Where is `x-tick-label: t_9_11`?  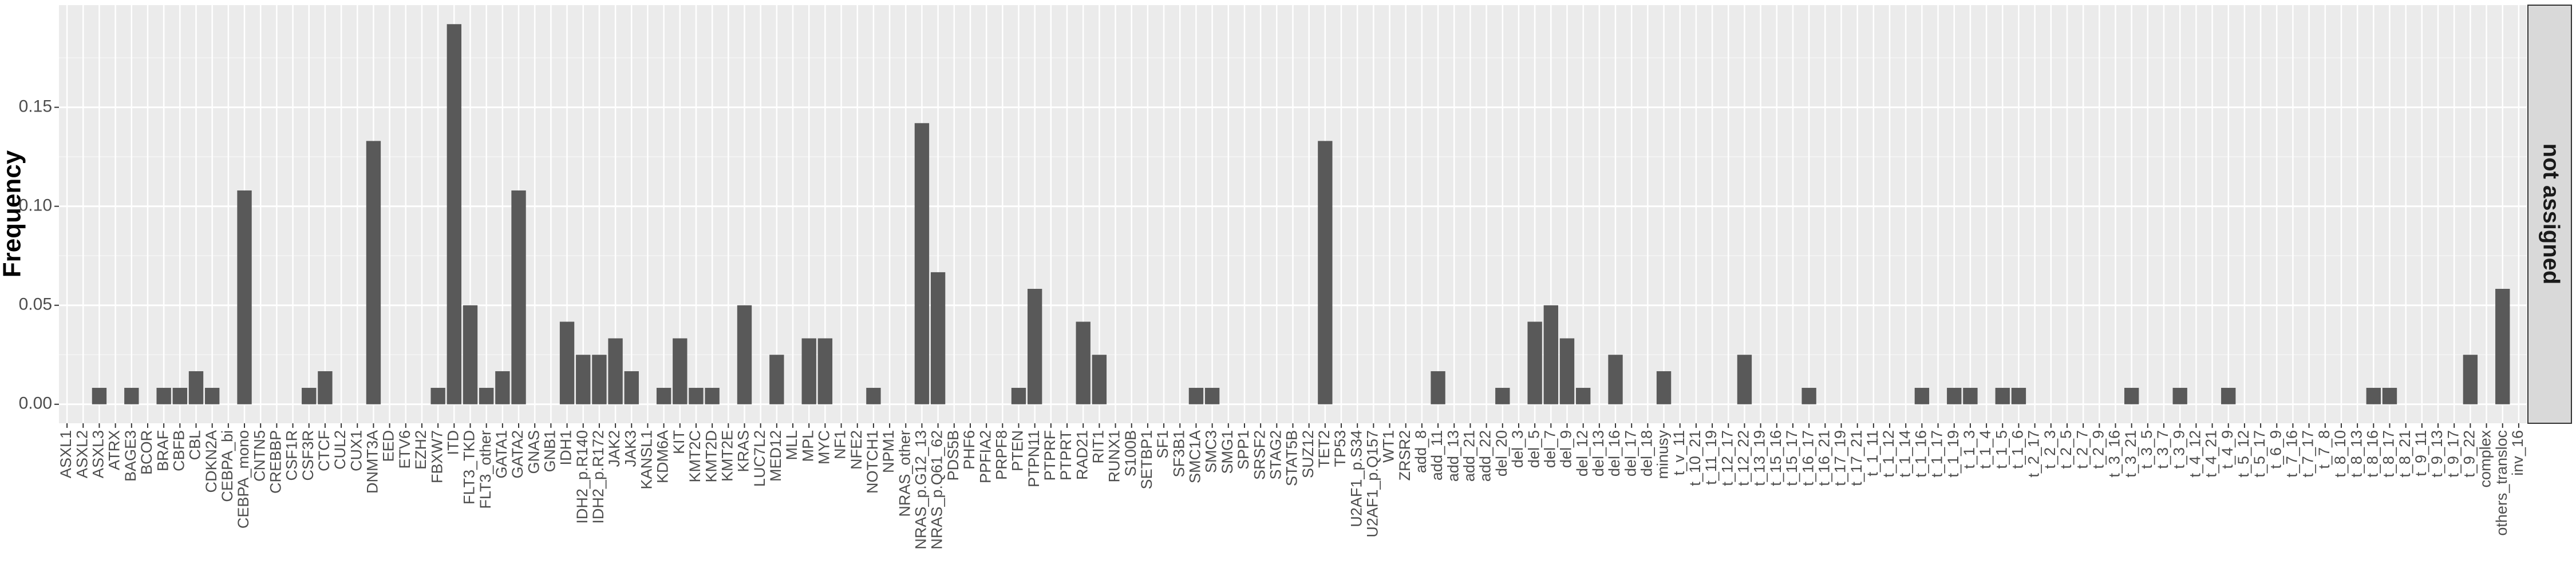 x-tick-label: t_9_11 is located at coordinates (2420, 453).